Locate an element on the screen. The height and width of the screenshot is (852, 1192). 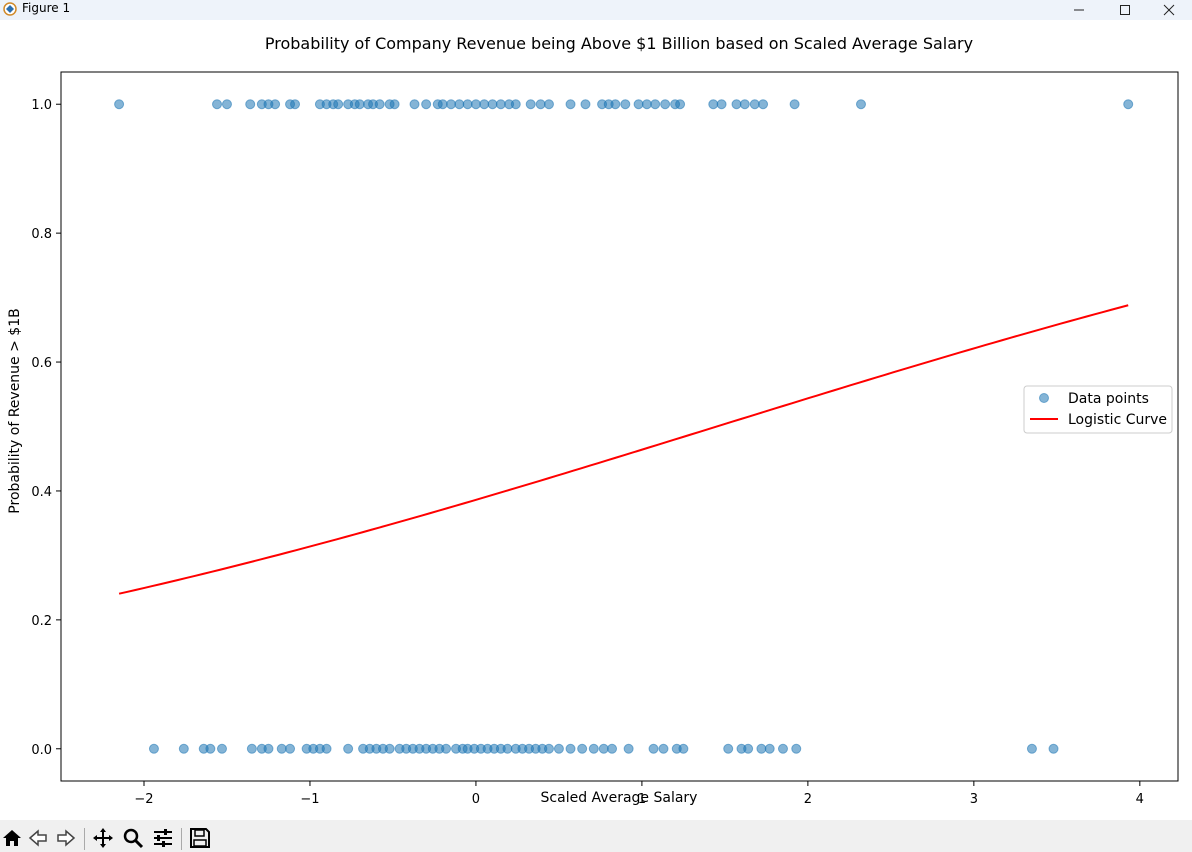
zoom-button is located at coordinates (133, 838).